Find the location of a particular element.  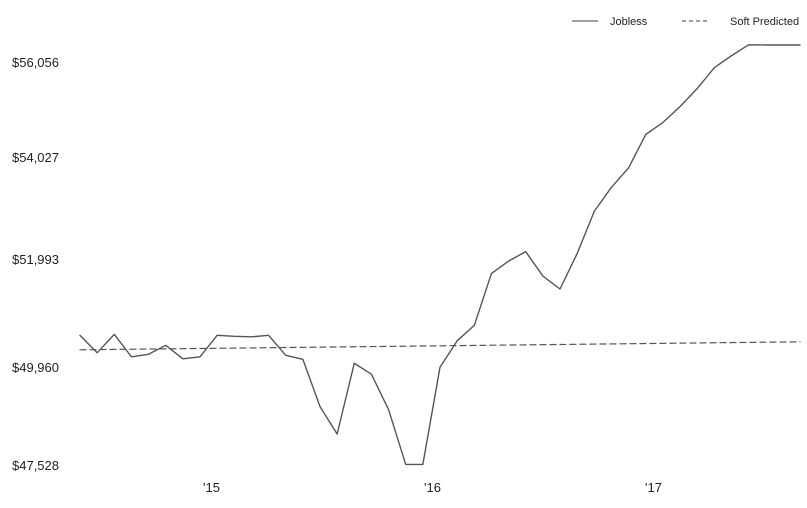

legend-label-jobless: Jobless is located at coordinates (629, 22).